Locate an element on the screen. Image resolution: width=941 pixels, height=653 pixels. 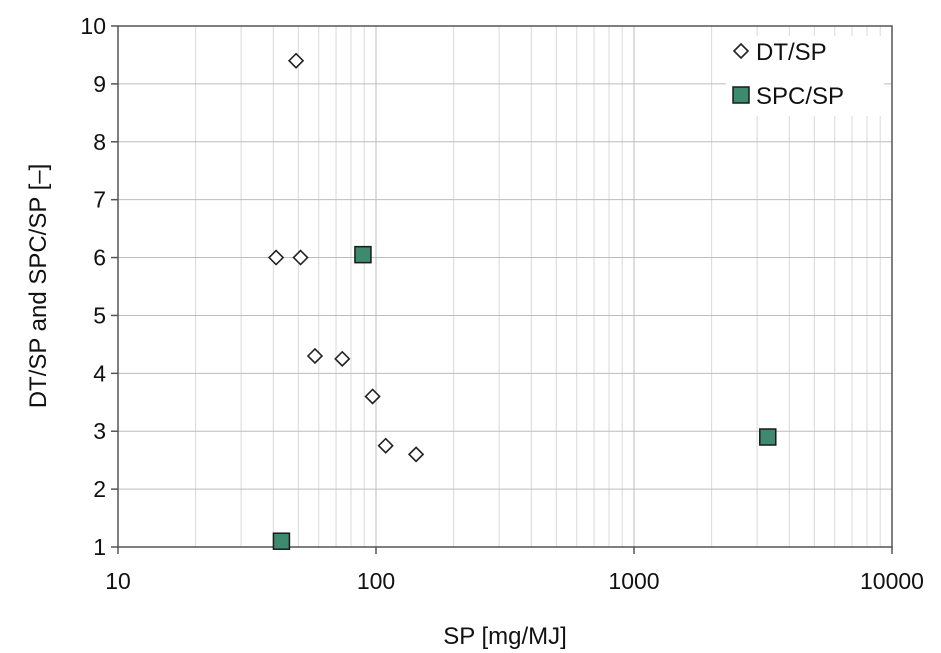
legend: DT/SP SPC/SP is located at coordinates (805, 76).